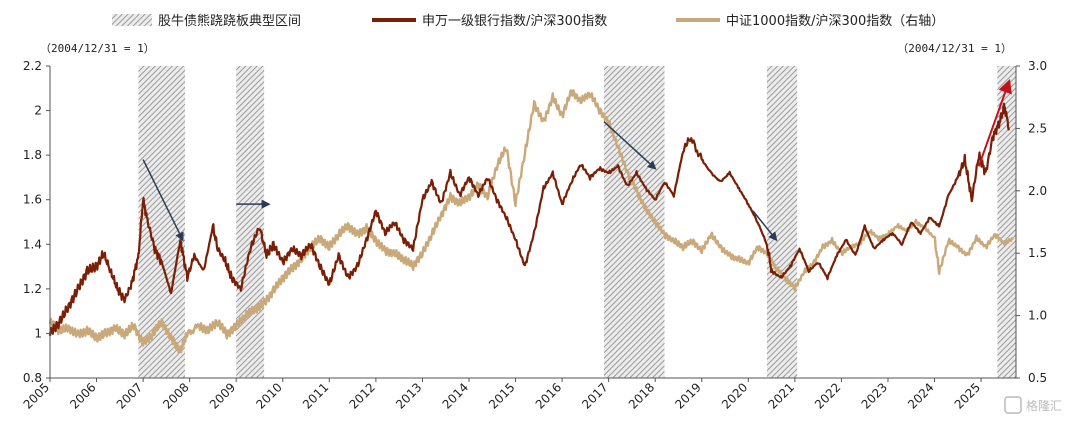 This screenshot has width=1080, height=424. Describe the element at coordinates (1037, 66) in the screenshot. I see `y-right-tick-label: 3.0` at that location.